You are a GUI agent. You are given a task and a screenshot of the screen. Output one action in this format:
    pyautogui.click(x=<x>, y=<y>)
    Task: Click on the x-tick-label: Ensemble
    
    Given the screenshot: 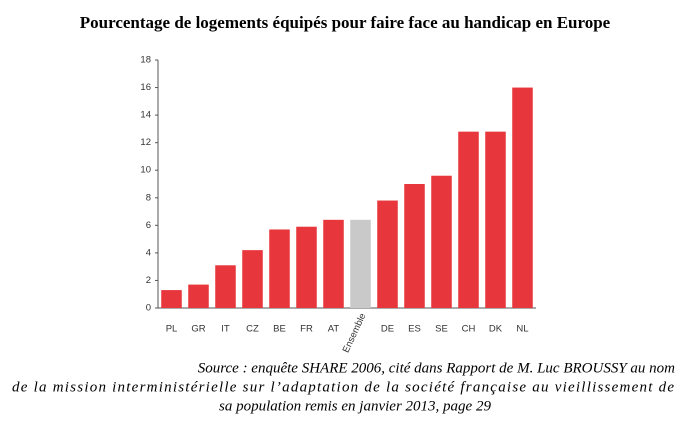 What is the action you would take?
    pyautogui.click(x=355, y=333)
    